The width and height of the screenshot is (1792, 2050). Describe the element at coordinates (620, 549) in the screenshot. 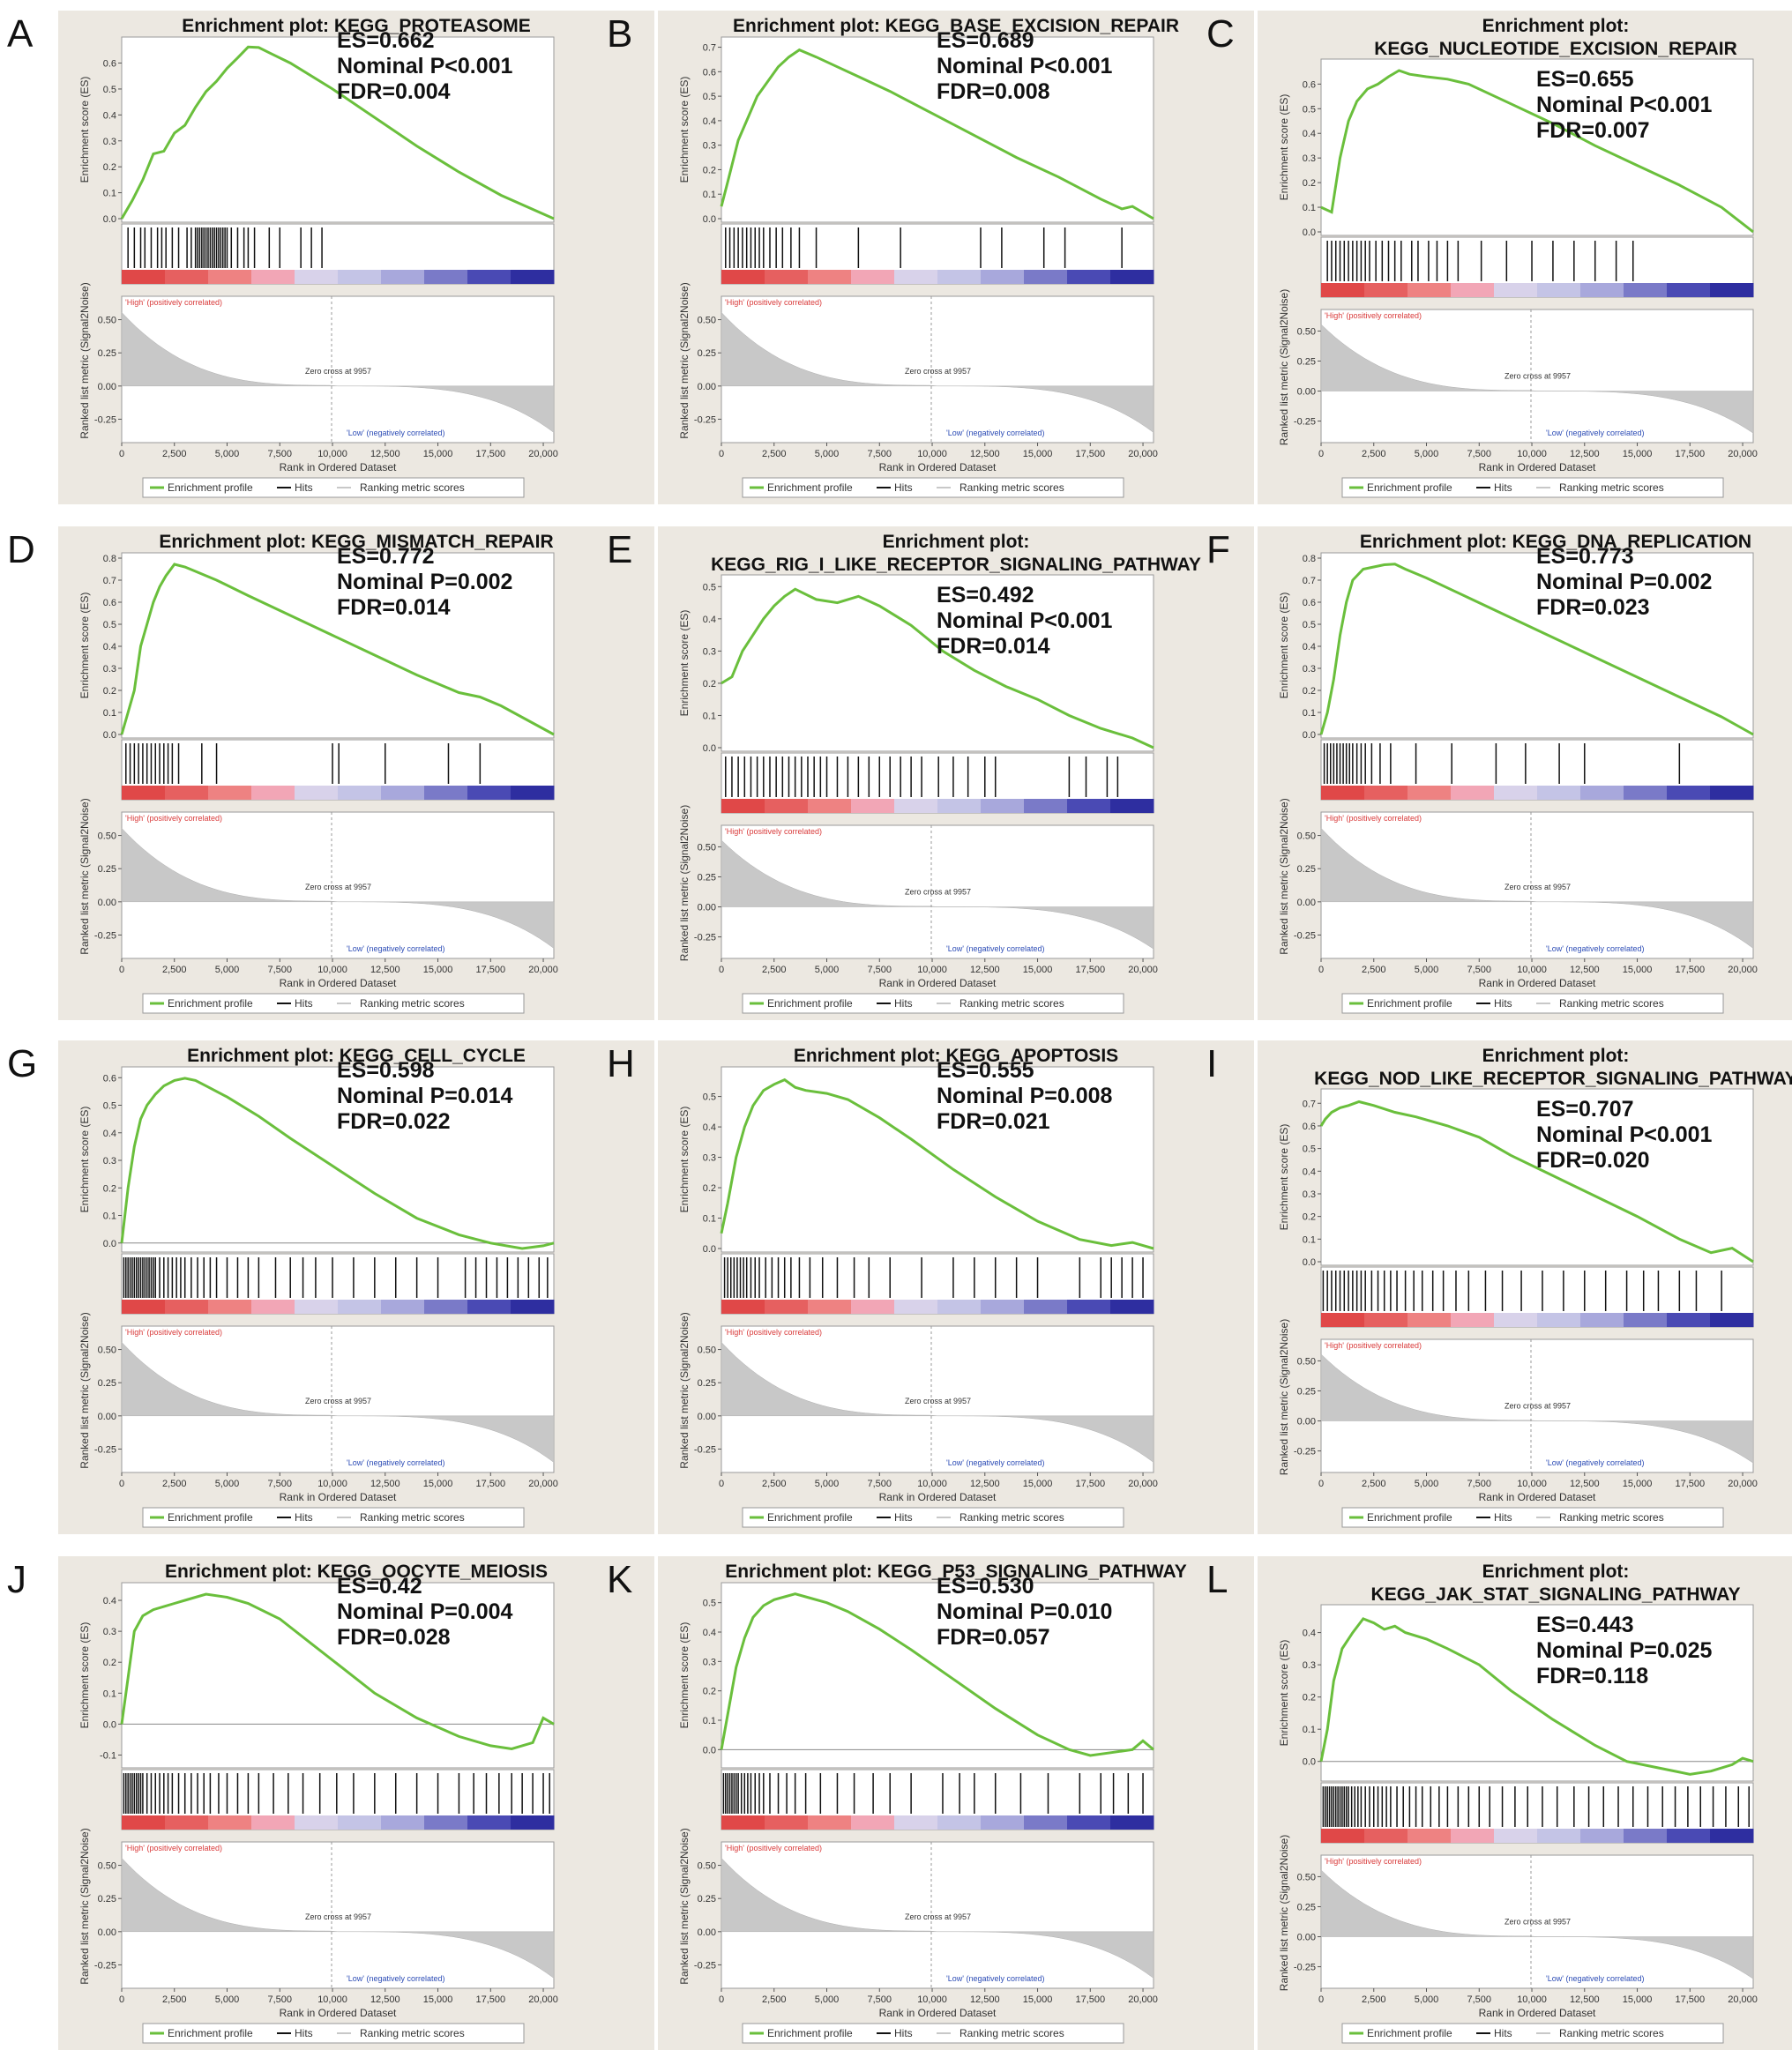

I see `panel-letter: E` at that location.